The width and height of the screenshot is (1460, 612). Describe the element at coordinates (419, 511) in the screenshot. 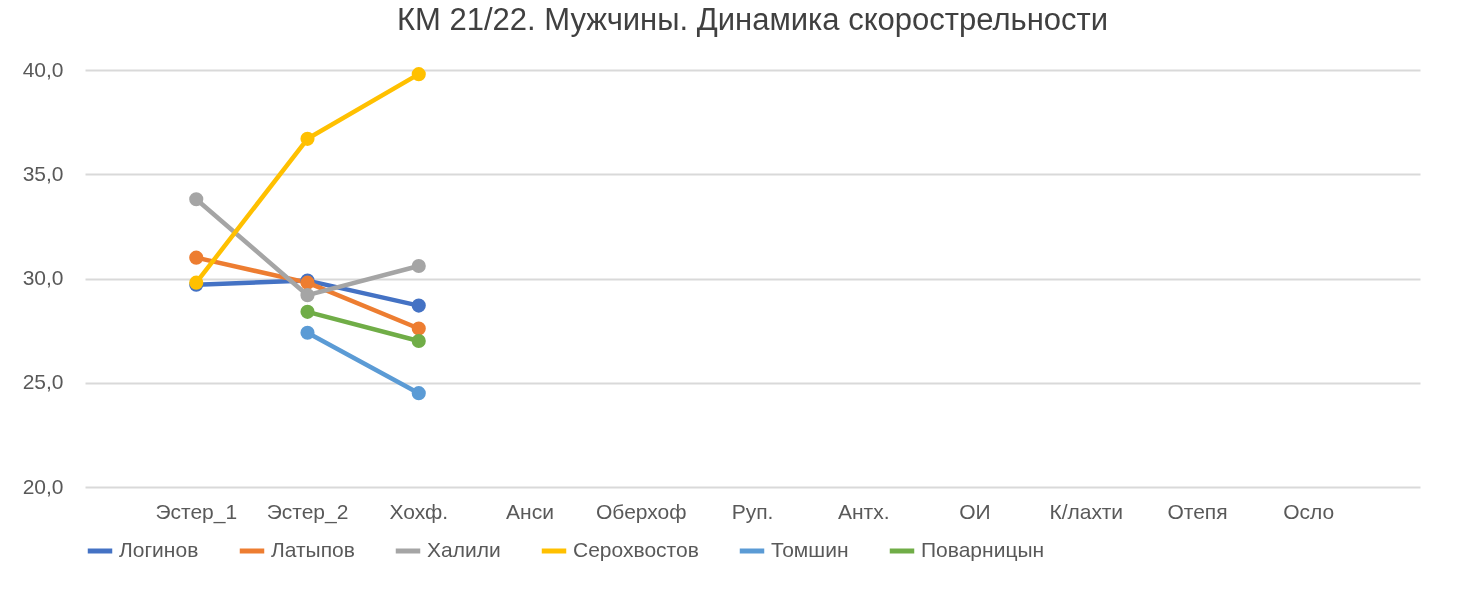

I see `x-tick-label: Хохф.` at that location.